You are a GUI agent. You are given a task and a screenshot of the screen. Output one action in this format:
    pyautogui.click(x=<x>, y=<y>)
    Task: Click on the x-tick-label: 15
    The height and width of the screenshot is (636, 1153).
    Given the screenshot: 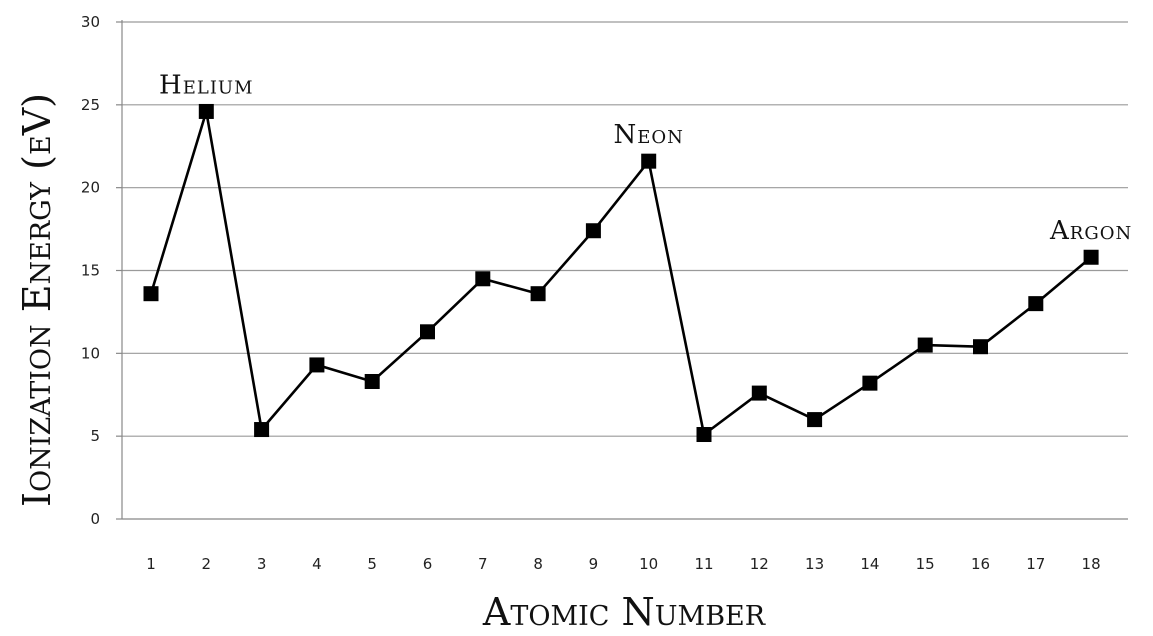 What is the action you would take?
    pyautogui.click(x=925, y=564)
    